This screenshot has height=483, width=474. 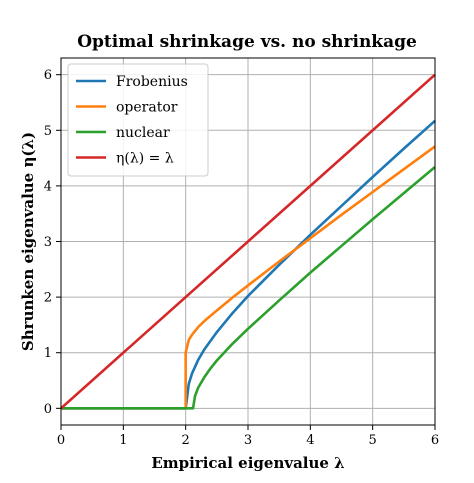 What do you see at coordinates (61, 440) in the screenshot?
I see `x-tick-label: 0` at bounding box center [61, 440].